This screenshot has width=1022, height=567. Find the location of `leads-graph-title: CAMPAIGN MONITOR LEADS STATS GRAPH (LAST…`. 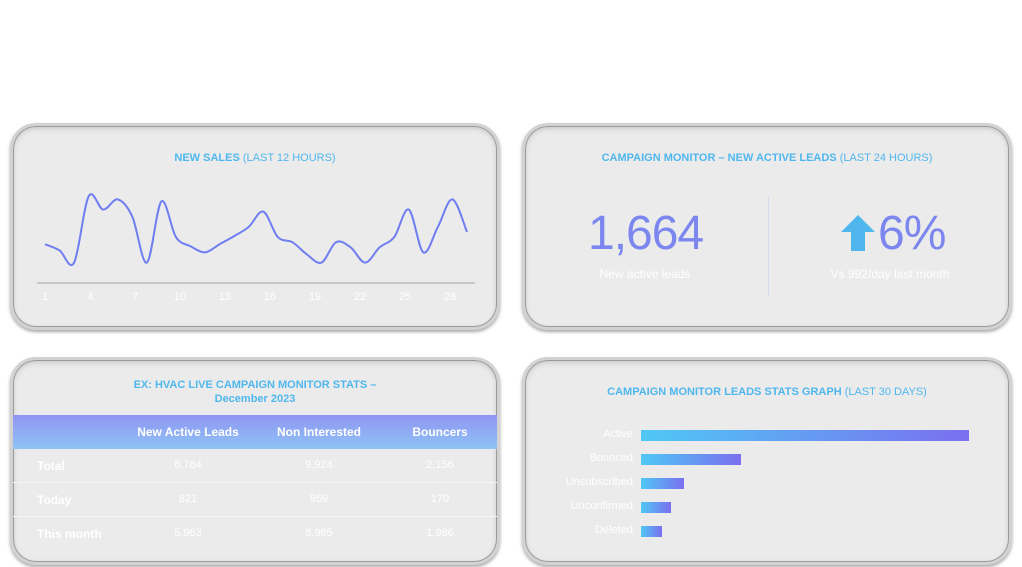

leads-graph-title: CAMPAIGN MONITOR LEADS STATS GRAPH (LAST… is located at coordinates (767, 392).